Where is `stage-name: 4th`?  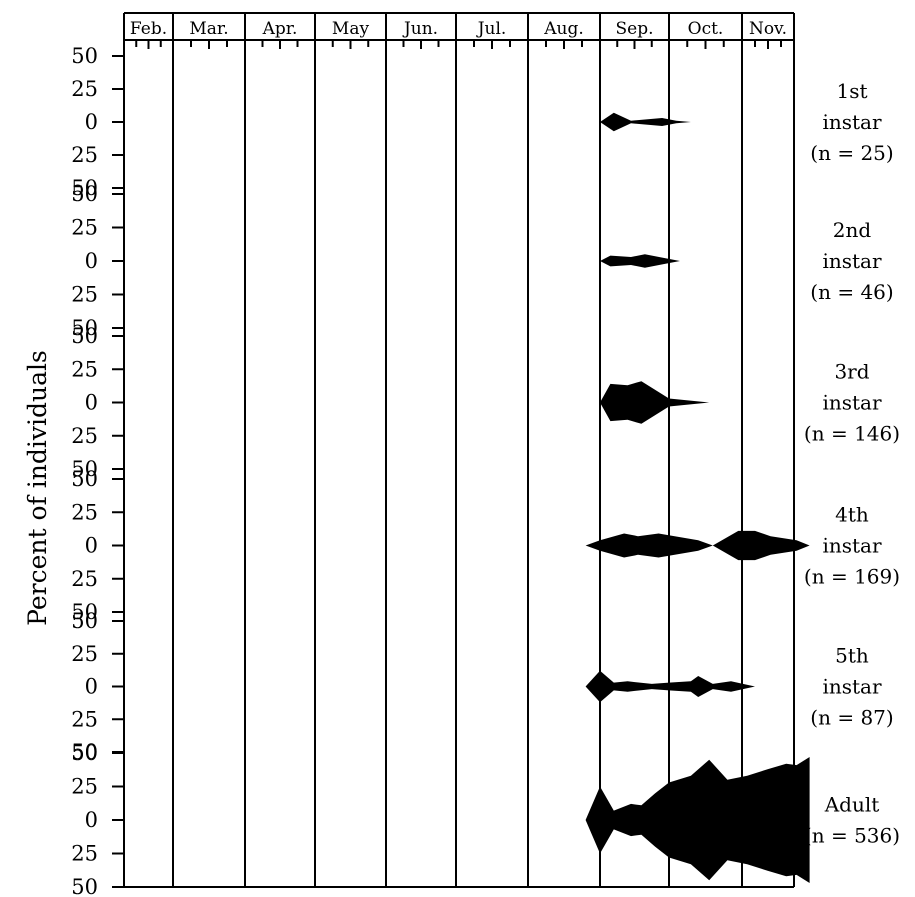 stage-name: 4th is located at coordinates (852, 515).